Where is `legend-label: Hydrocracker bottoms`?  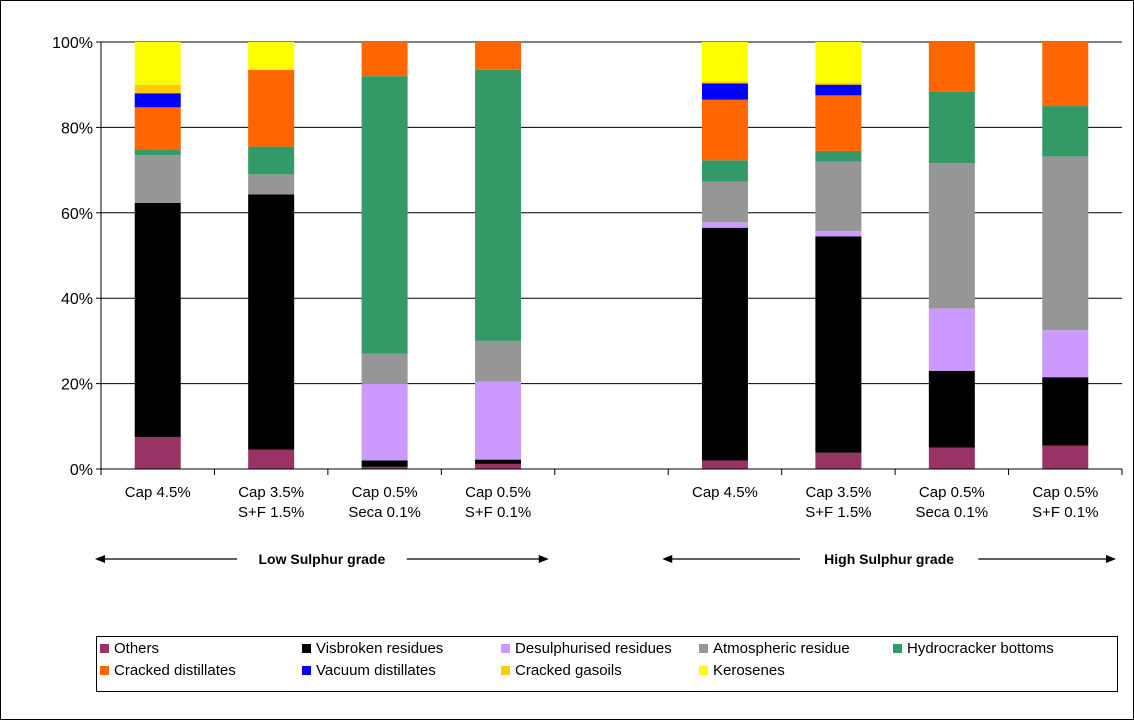 legend-label: Hydrocracker bottoms is located at coordinates (980, 648).